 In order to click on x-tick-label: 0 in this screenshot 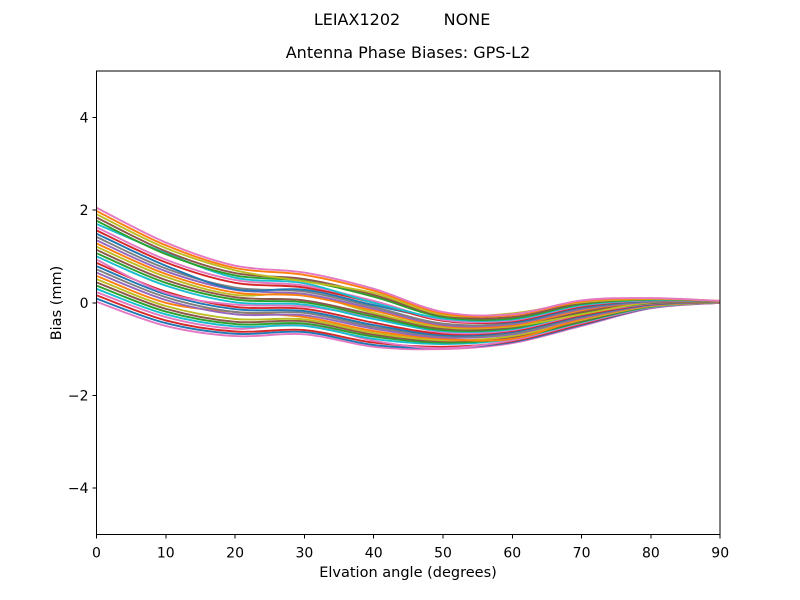, I will do `click(96, 554)`.